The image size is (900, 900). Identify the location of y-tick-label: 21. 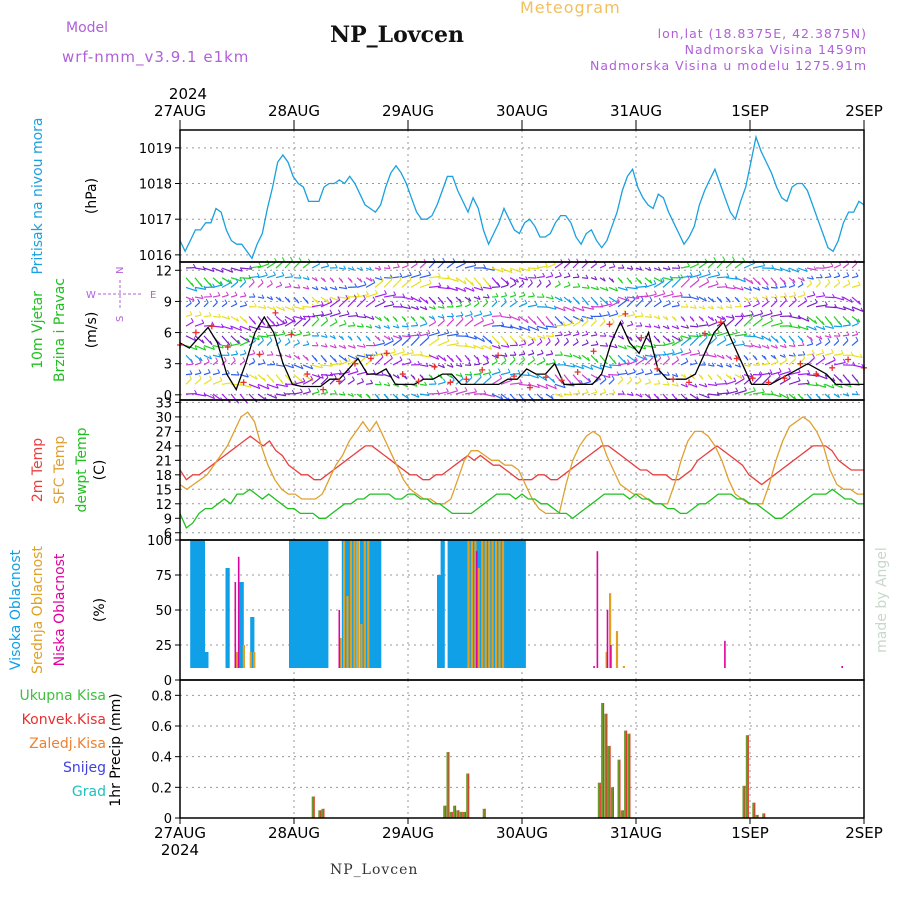
(163, 461).